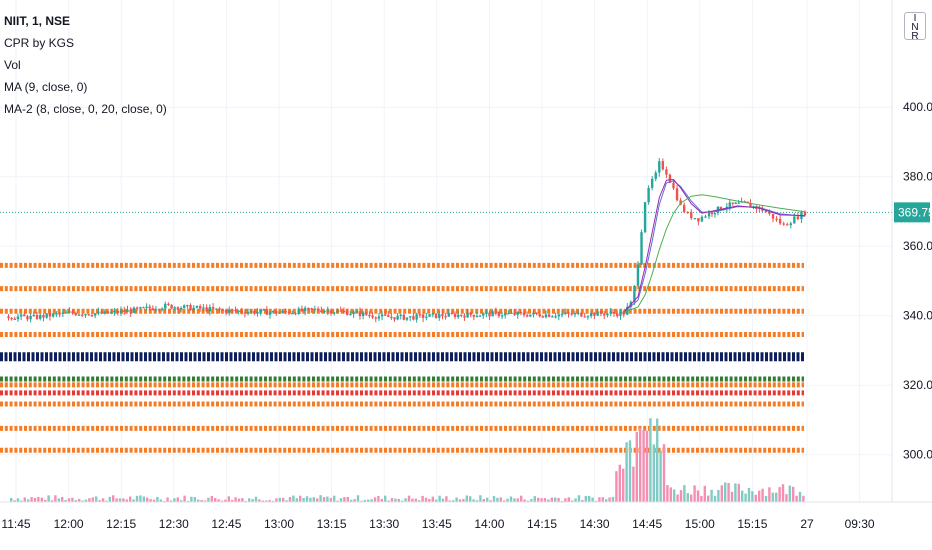 The image size is (932, 550). I want to click on price-tick-label: 380.00, so click(917, 177).